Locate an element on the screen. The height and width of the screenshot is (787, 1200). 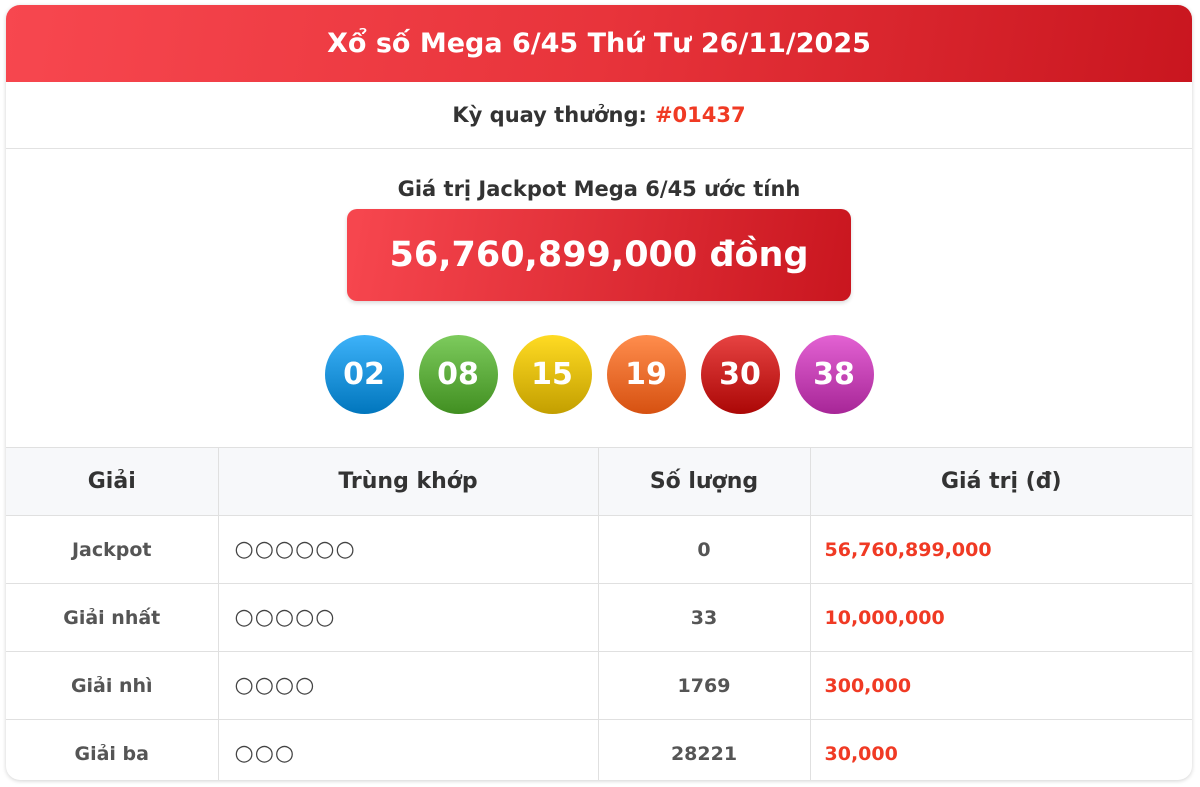
value-cell: 300,000 is located at coordinates (1000, 685).